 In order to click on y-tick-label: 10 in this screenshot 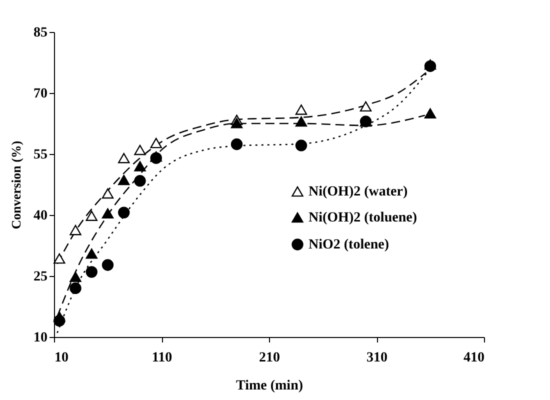, I will do `click(41, 338)`.